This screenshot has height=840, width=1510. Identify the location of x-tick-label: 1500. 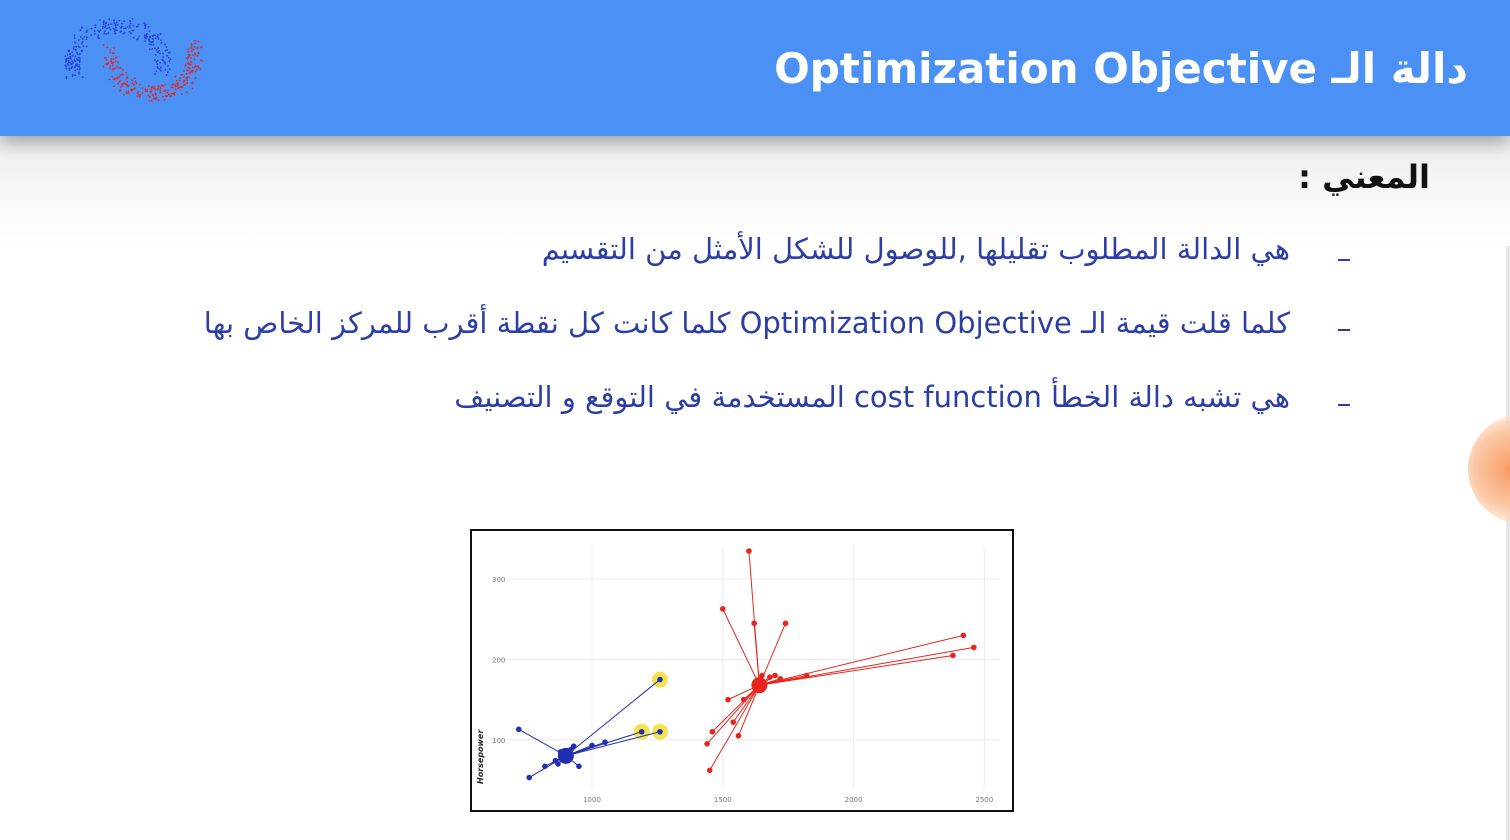
(723, 800).